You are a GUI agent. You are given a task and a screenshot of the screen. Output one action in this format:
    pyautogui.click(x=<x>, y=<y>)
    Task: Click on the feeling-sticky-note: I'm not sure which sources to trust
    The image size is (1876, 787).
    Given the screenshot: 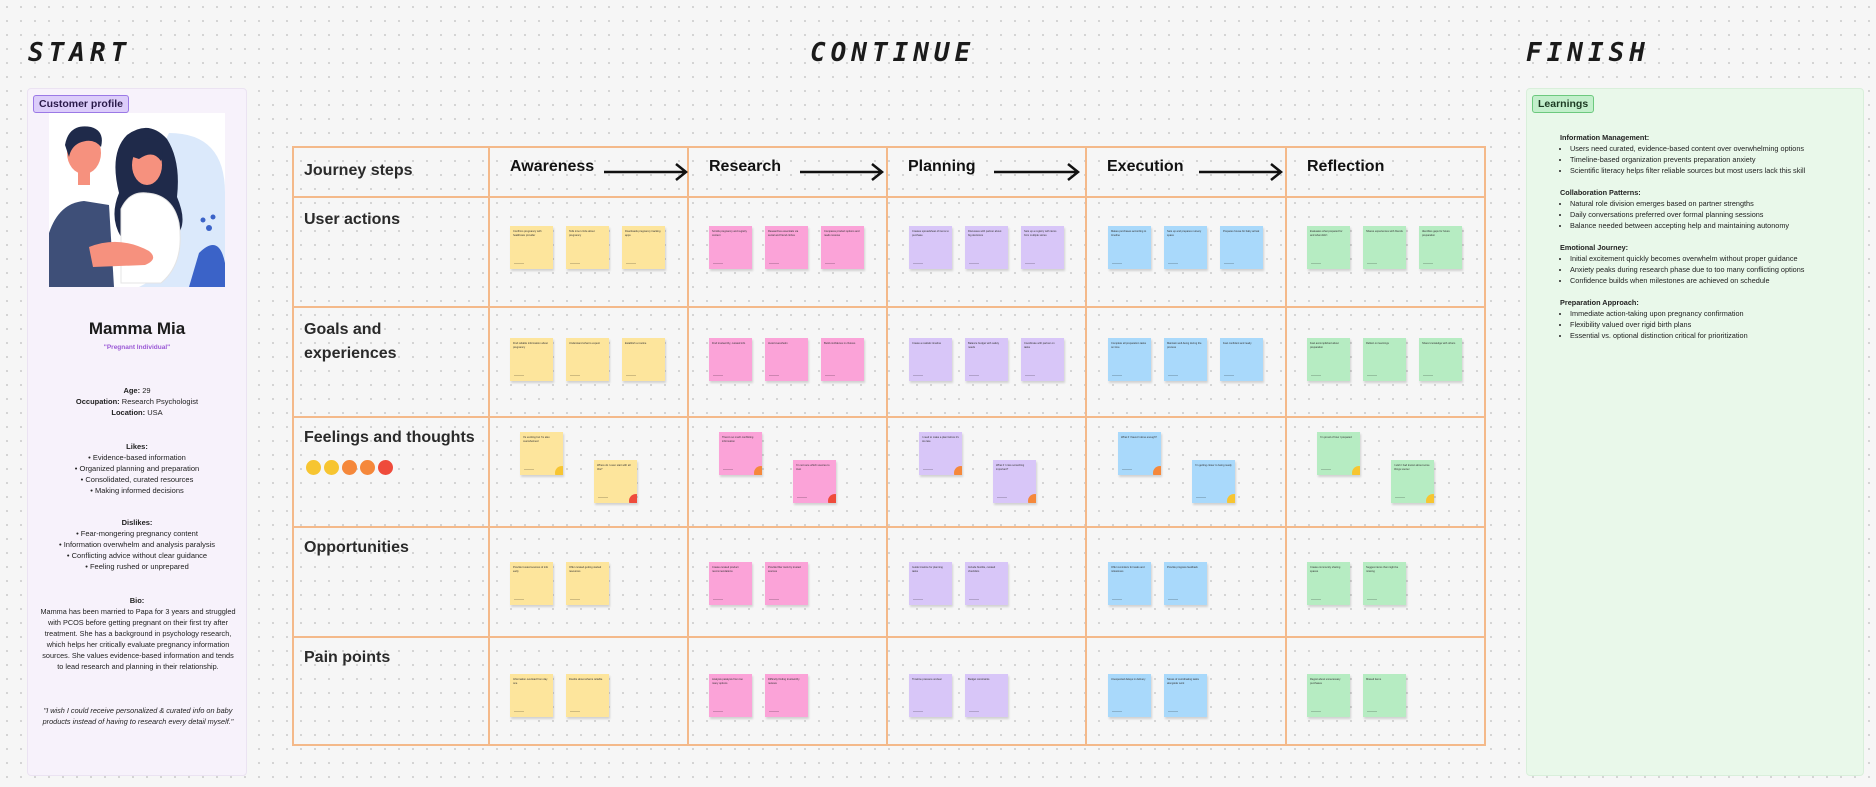 What is the action you would take?
    pyautogui.click(x=814, y=481)
    